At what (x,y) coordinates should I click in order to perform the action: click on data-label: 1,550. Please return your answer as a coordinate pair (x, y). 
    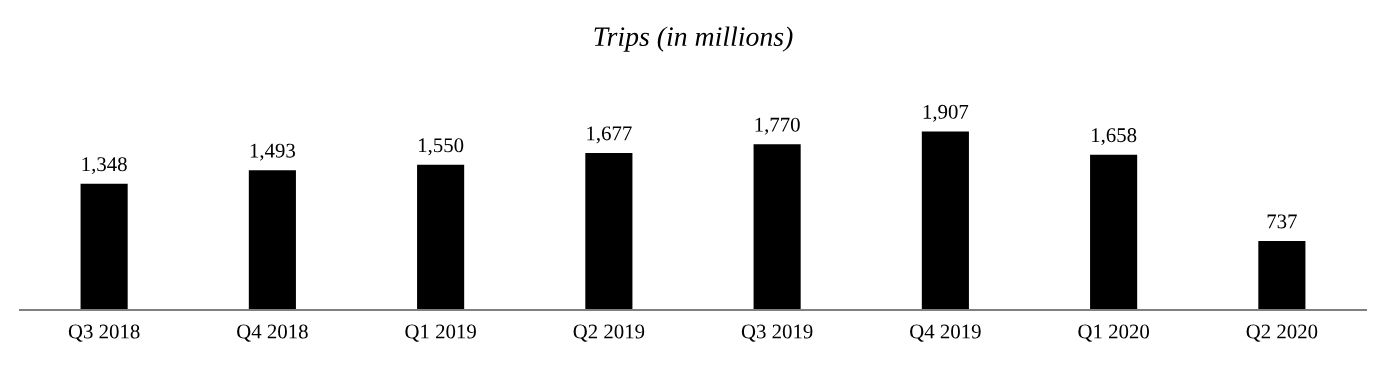
    Looking at the image, I should click on (441, 147).